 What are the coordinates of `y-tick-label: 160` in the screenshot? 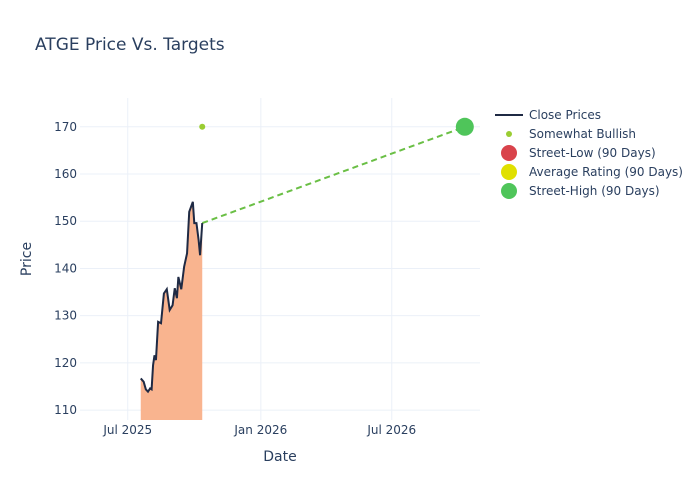 It's located at (65, 174).